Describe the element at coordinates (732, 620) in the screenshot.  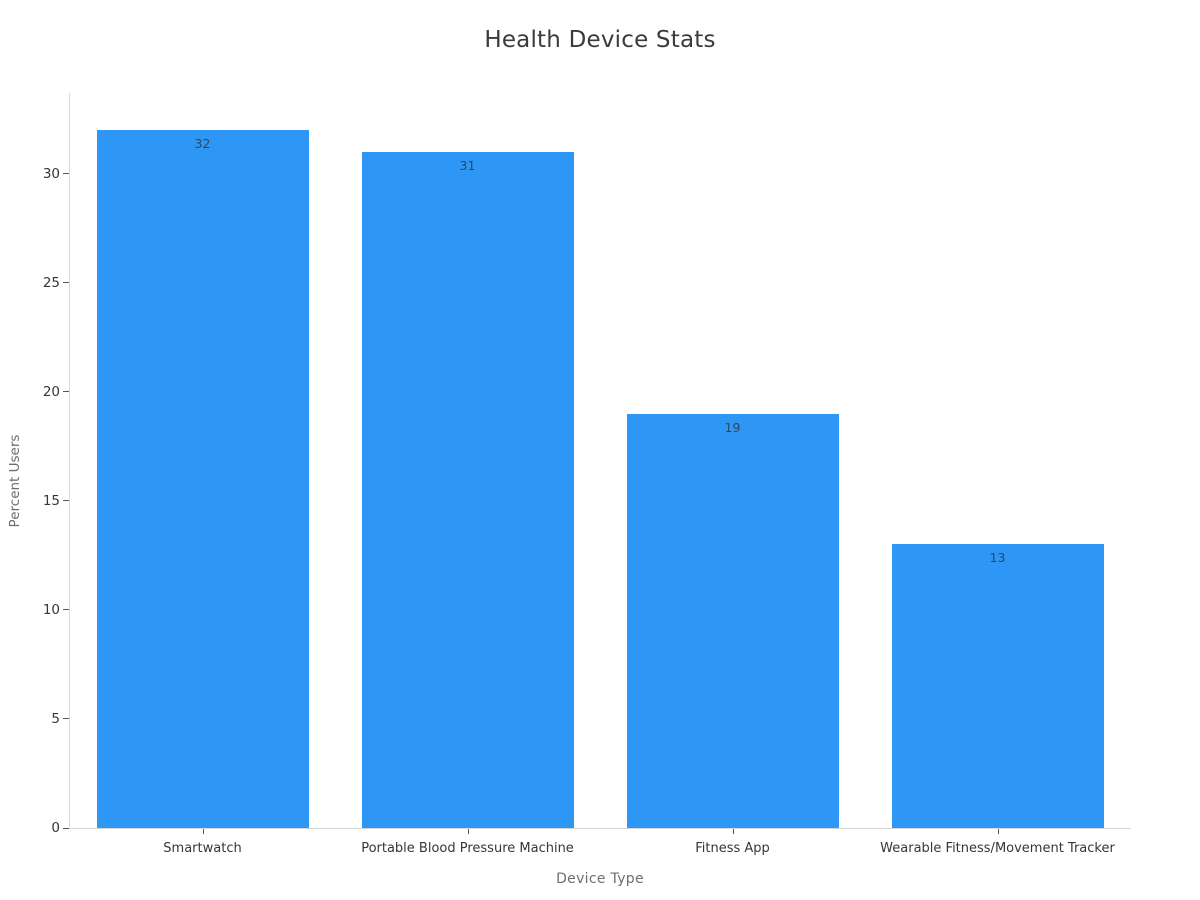
I see `bar: 19` at that location.